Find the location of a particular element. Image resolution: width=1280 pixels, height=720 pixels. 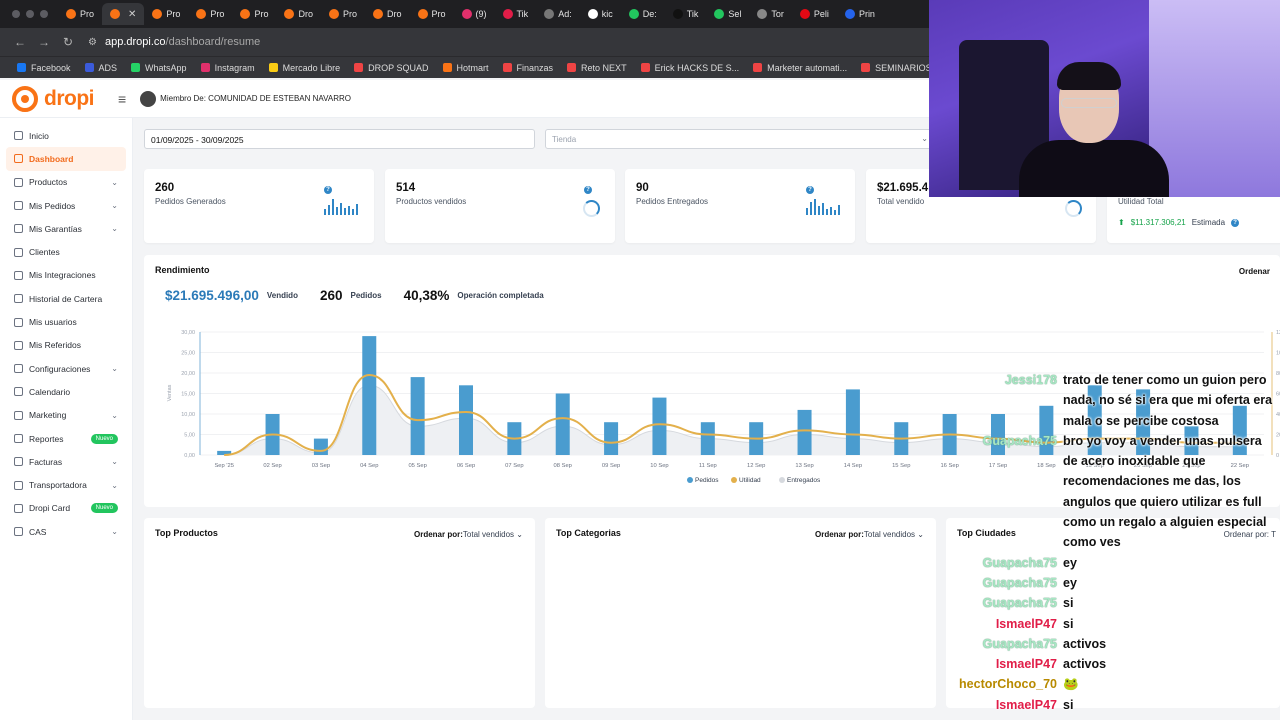

sidebar-item-mis-integraciones: Mis Integraciones is located at coordinates (66, 275).